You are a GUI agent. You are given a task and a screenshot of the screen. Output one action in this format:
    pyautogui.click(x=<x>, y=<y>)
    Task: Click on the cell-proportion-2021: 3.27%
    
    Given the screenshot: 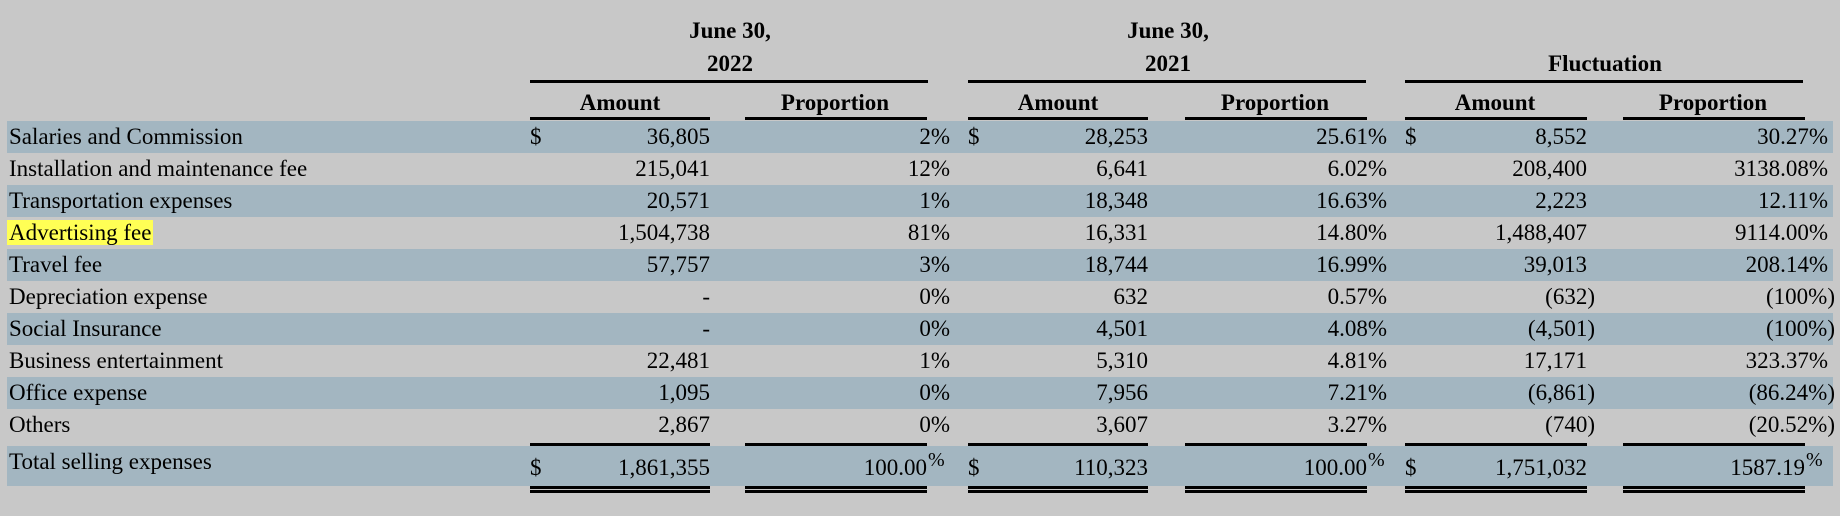 What is the action you would take?
    pyautogui.click(x=1357, y=424)
    